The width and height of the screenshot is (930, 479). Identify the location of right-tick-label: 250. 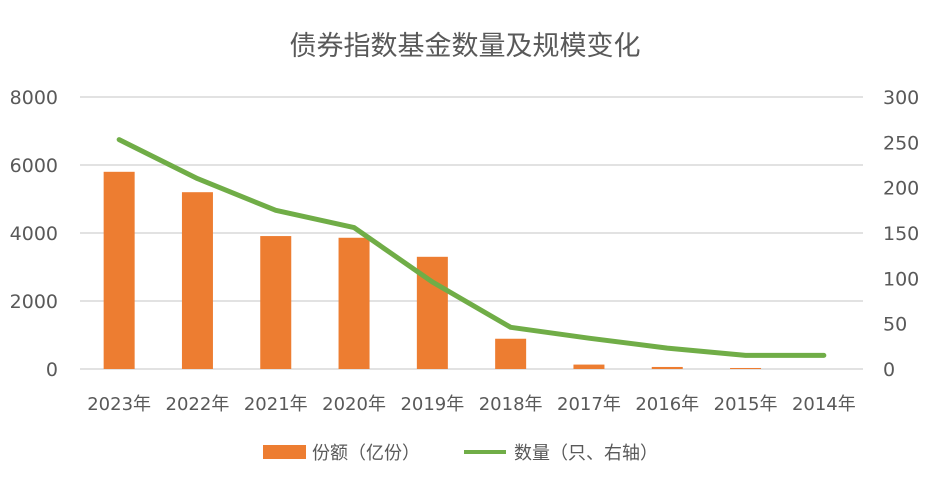
(901, 143).